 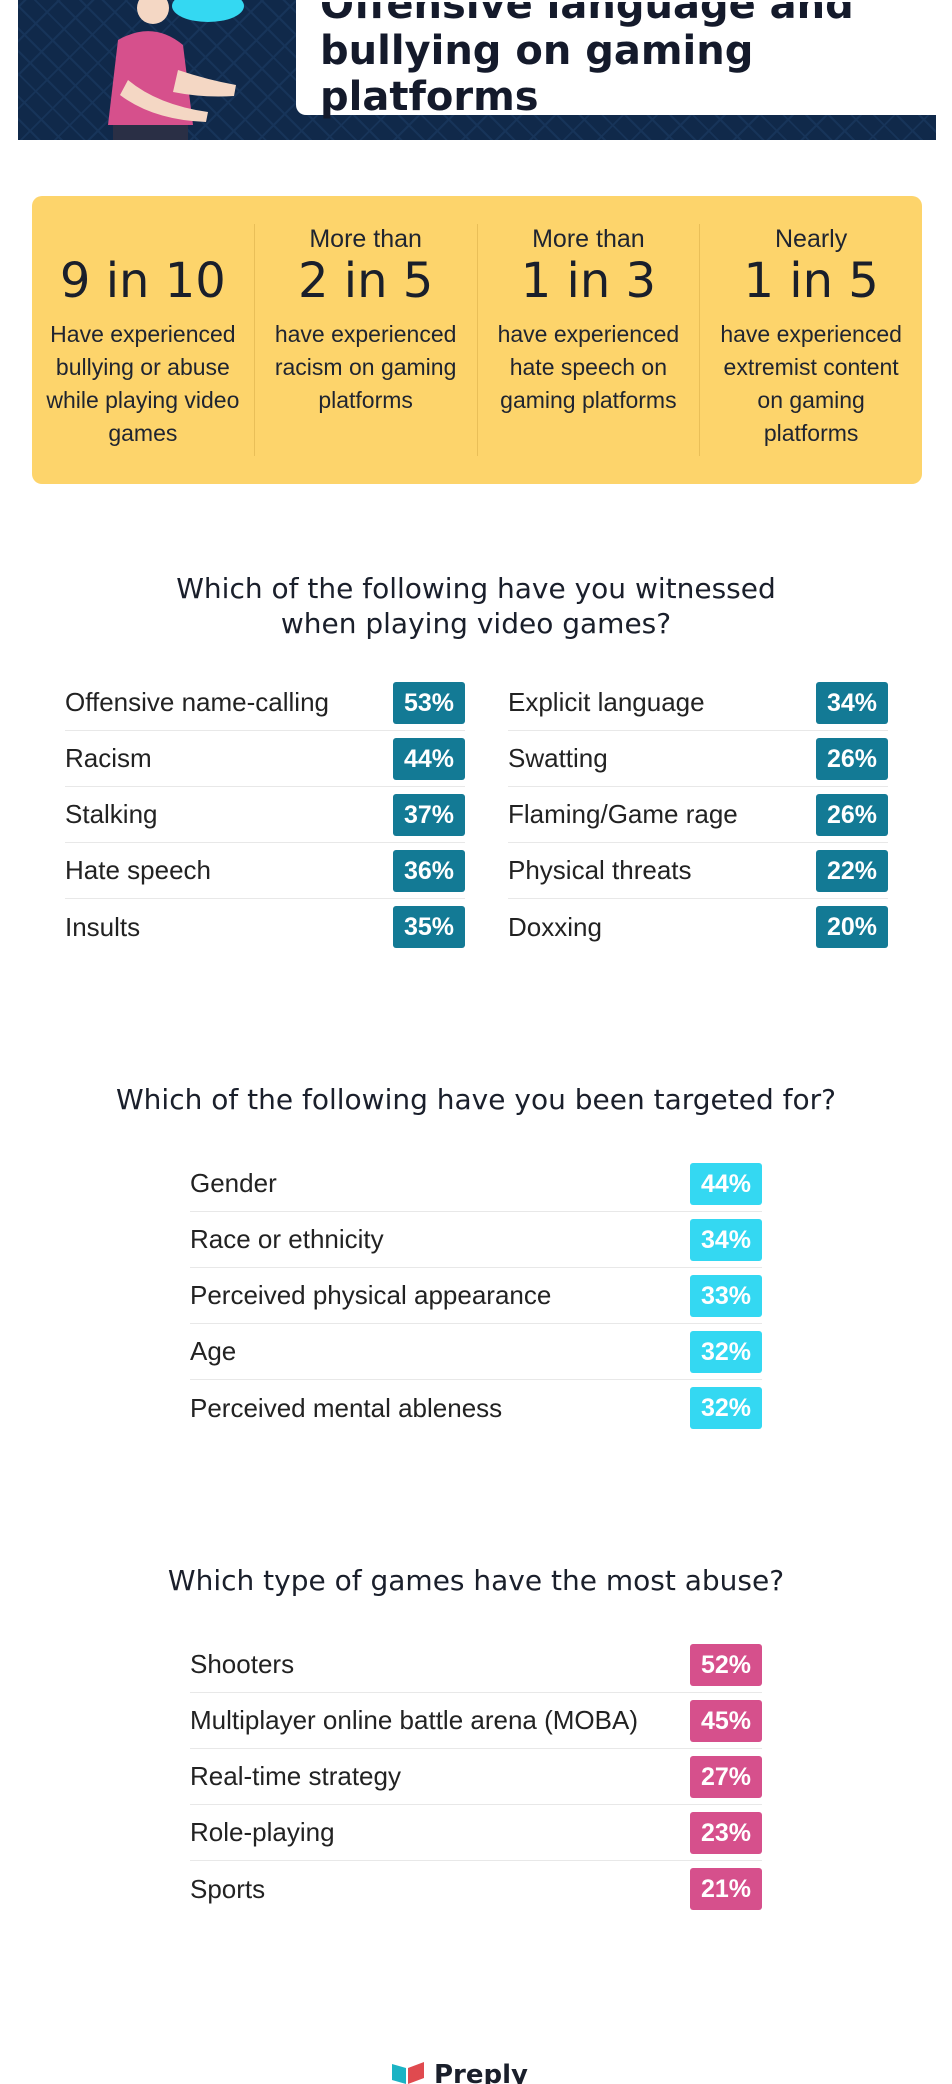 I want to click on stat-prefix: Nearly, so click(x=811, y=239).